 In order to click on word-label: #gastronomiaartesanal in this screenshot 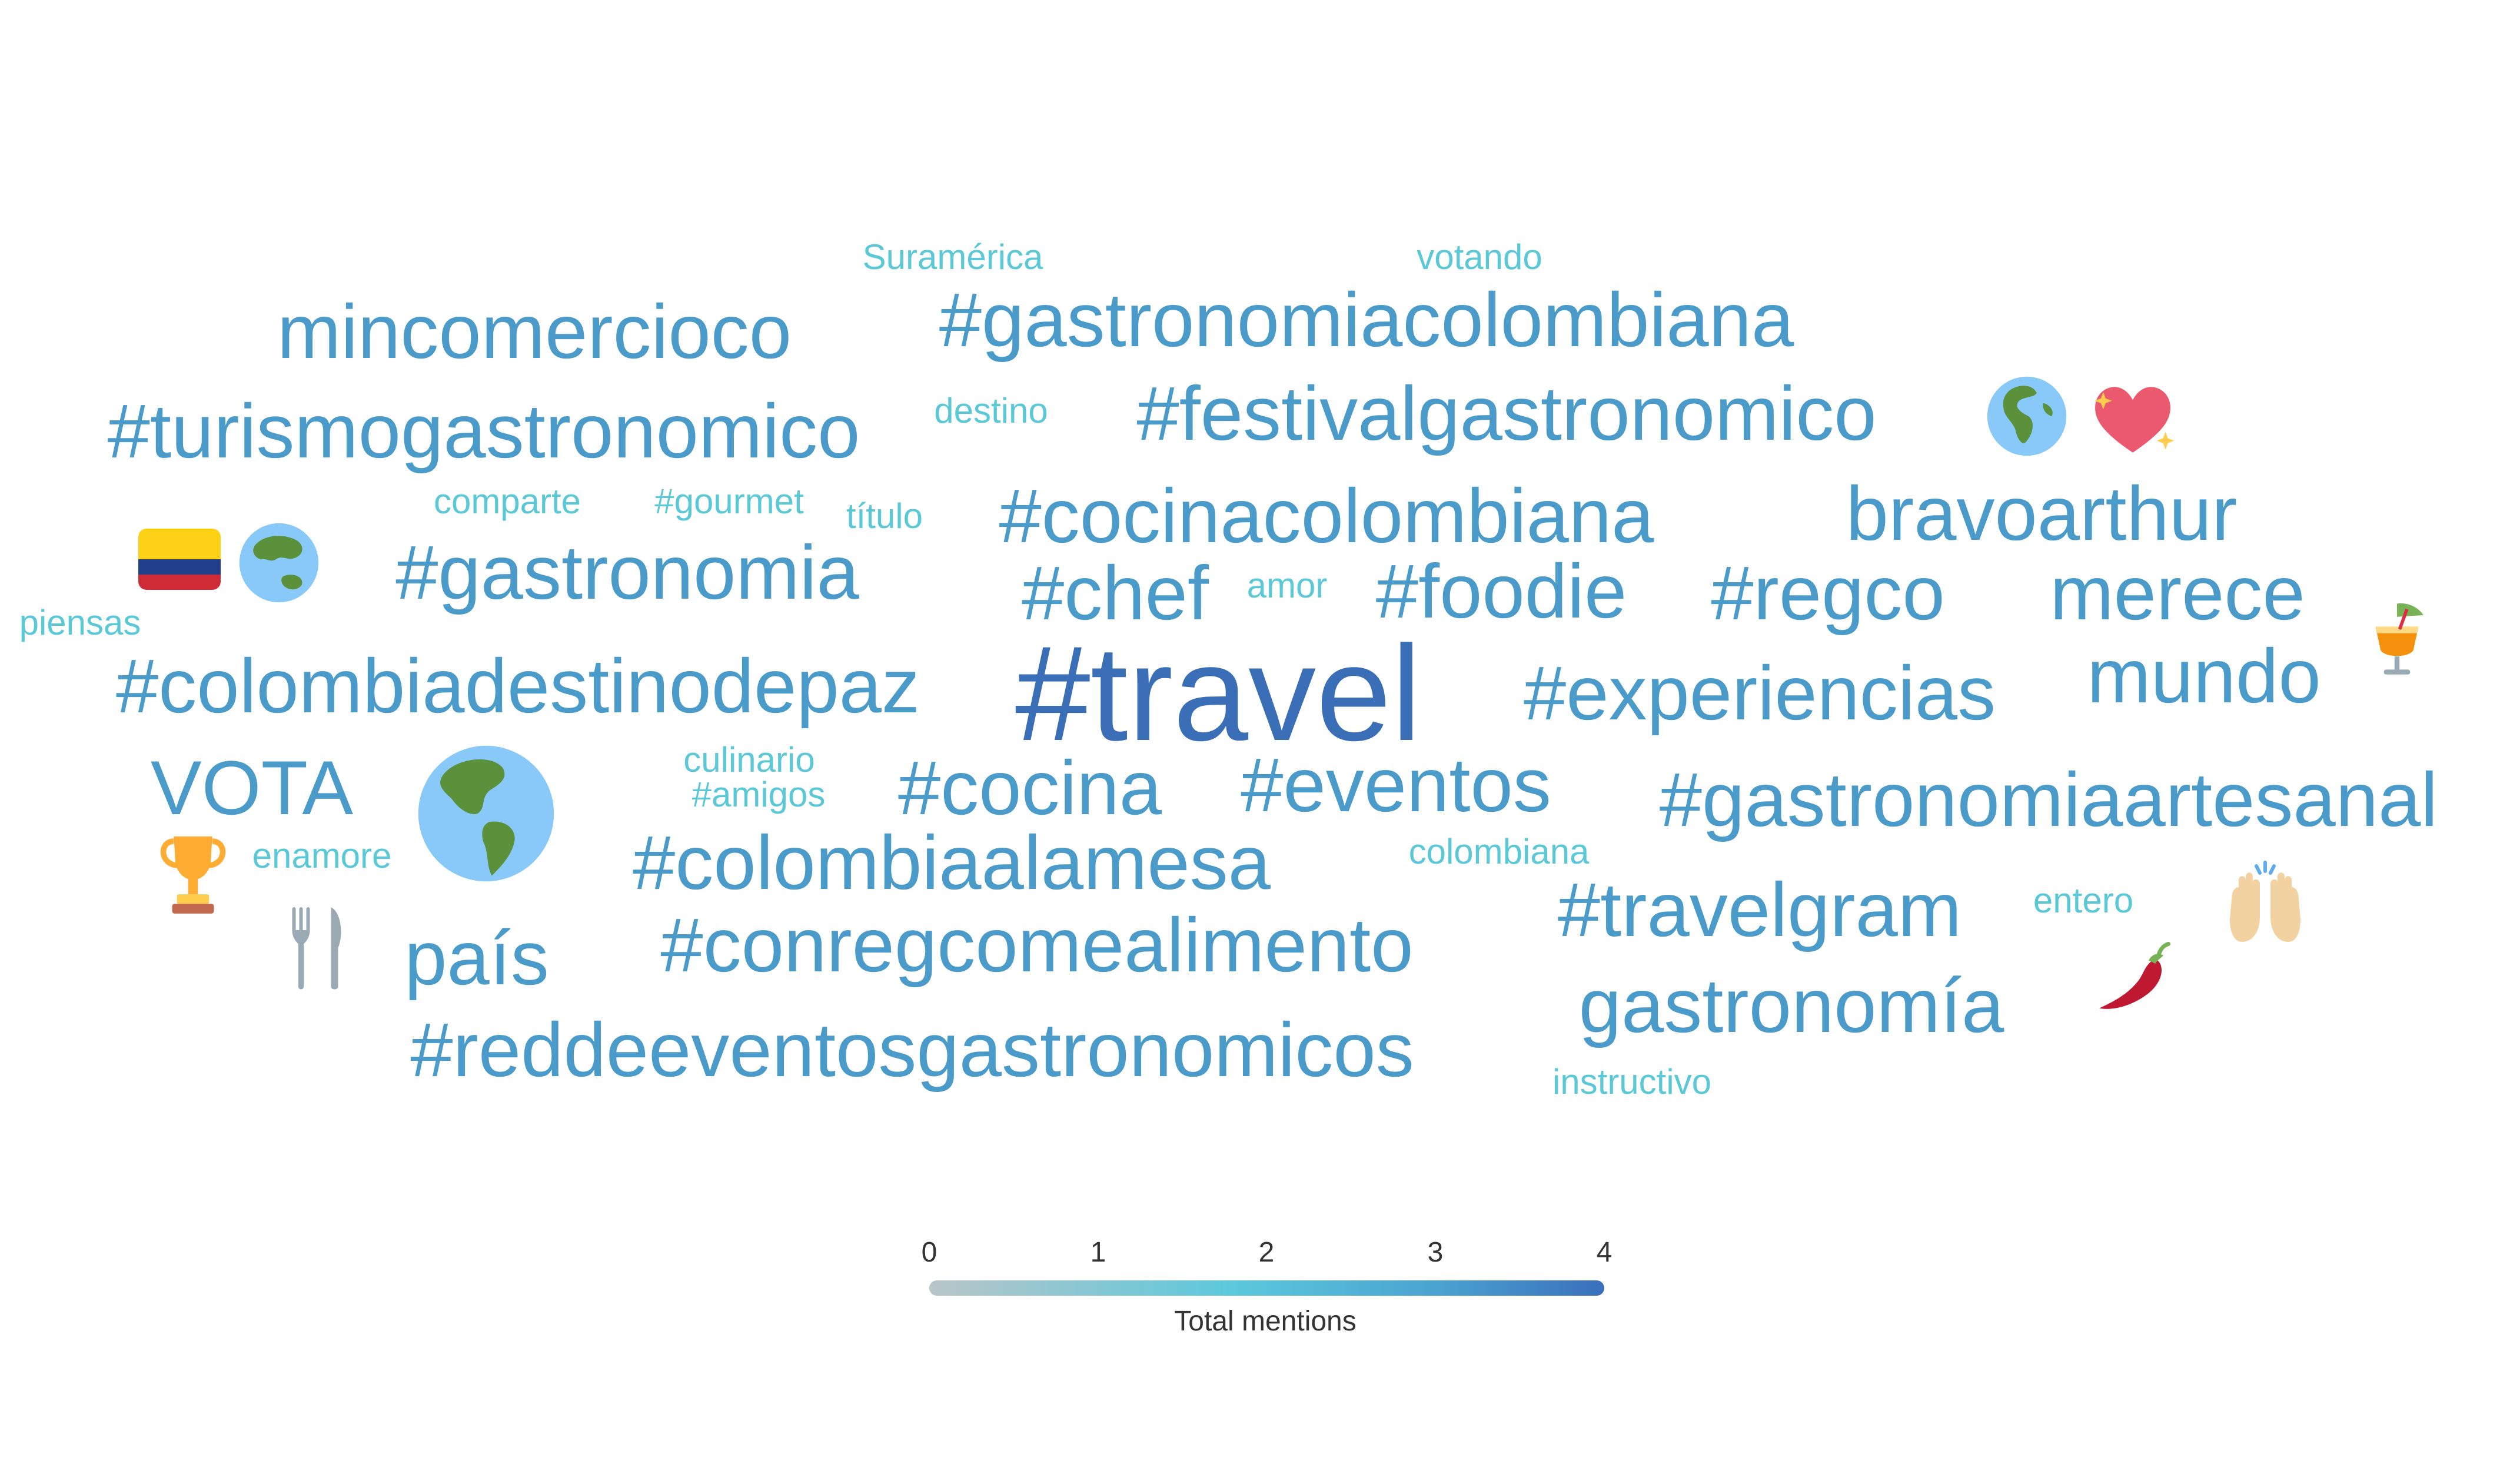, I will do `click(2048, 799)`.